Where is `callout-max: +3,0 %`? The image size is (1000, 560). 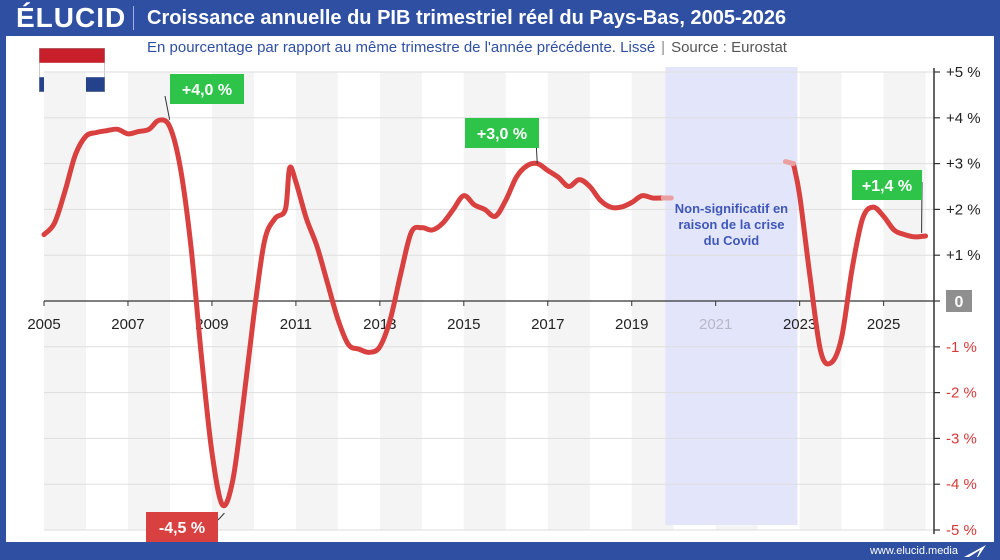
callout-max: +3,0 % is located at coordinates (502, 141).